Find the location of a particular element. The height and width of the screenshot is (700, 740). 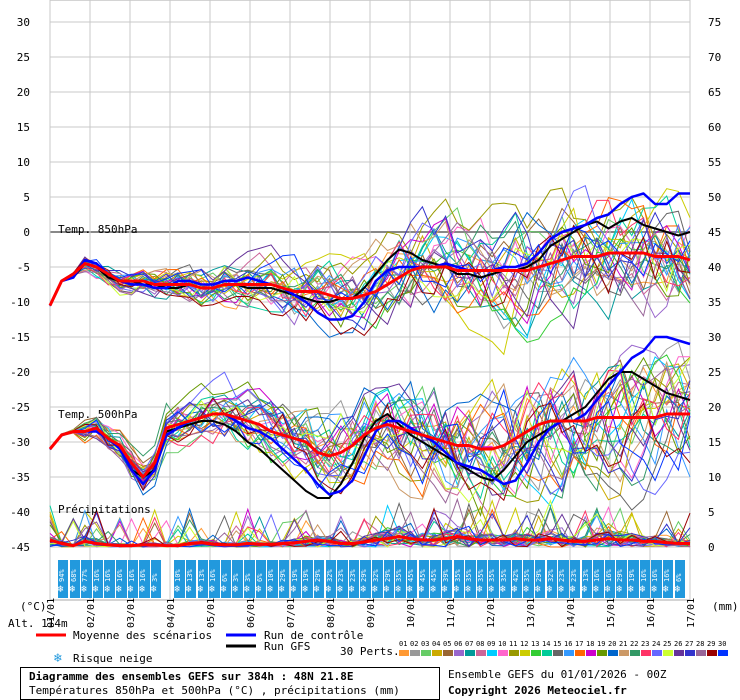

snow-risk-cell: 3% ❄ is located at coordinates (237, 579).